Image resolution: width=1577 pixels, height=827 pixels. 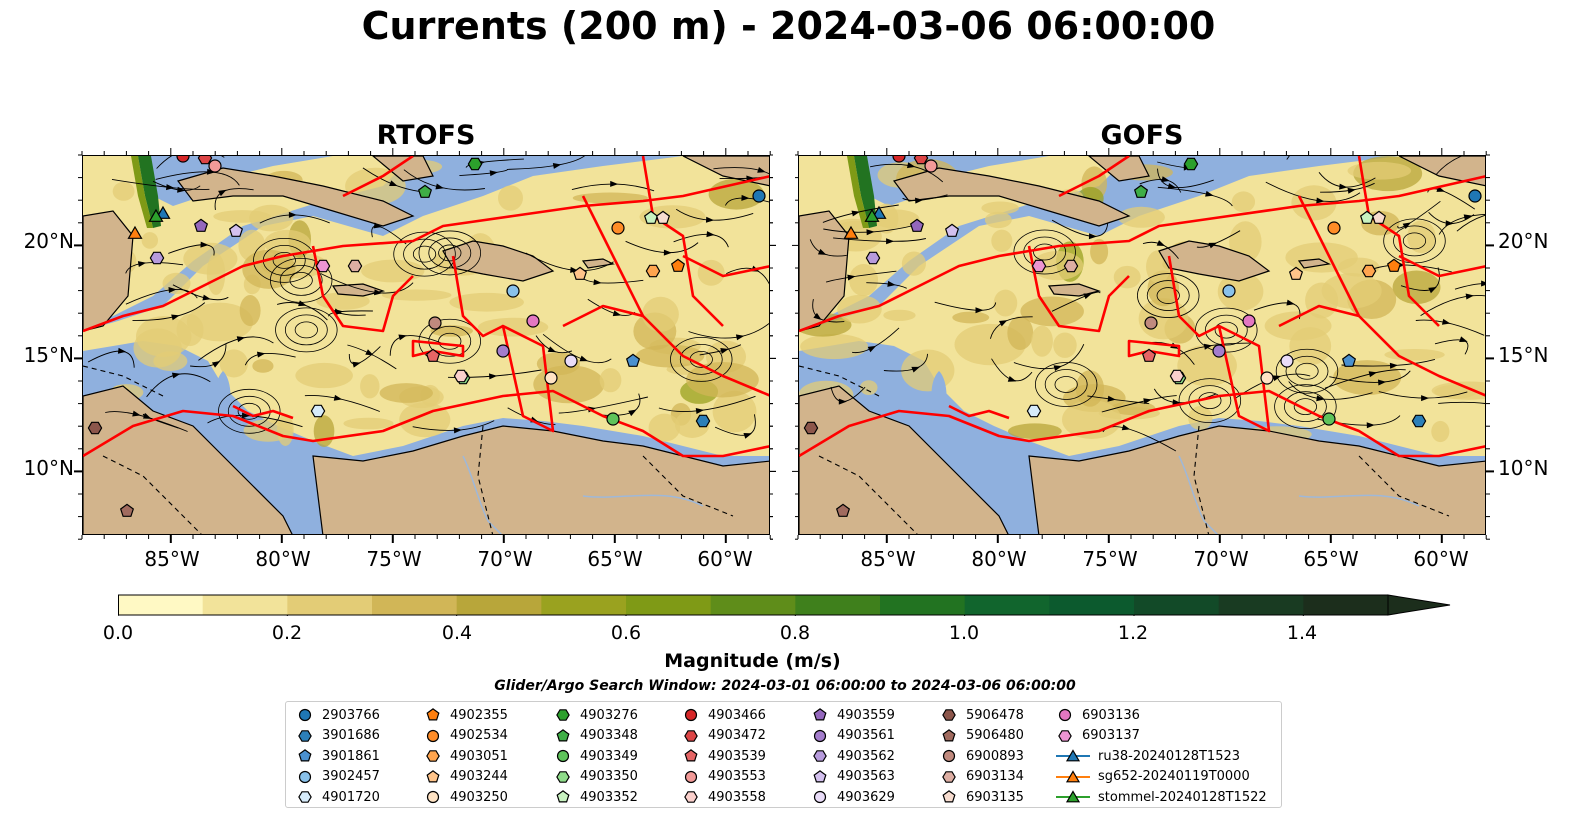 I want to click on gofs-river, so click(x=1198, y=494).